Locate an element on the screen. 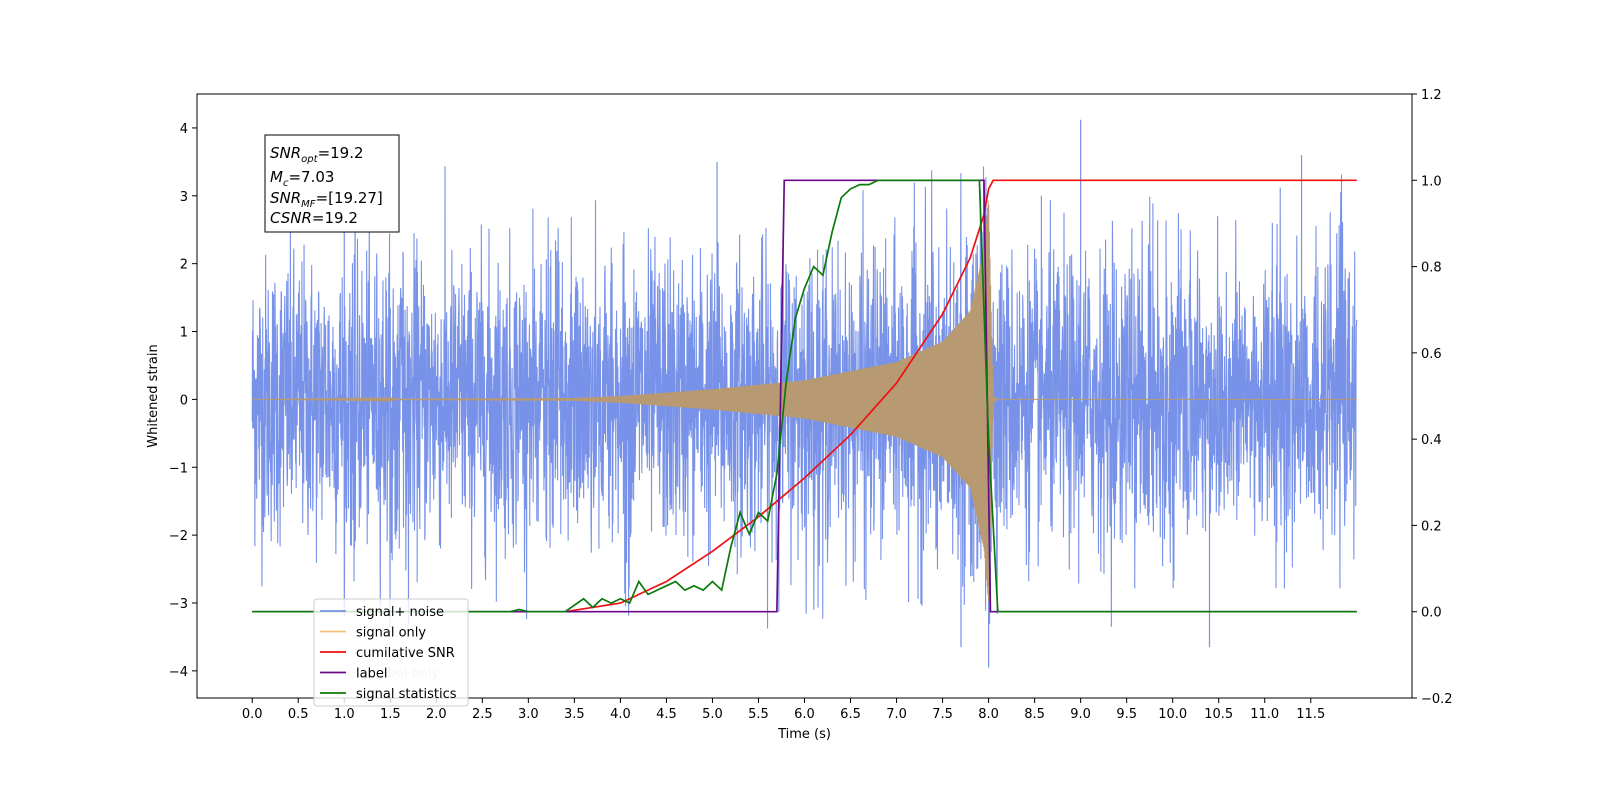 This screenshot has height=800, width=1600. y2-tick-label: 1.0 is located at coordinates (1431, 181).